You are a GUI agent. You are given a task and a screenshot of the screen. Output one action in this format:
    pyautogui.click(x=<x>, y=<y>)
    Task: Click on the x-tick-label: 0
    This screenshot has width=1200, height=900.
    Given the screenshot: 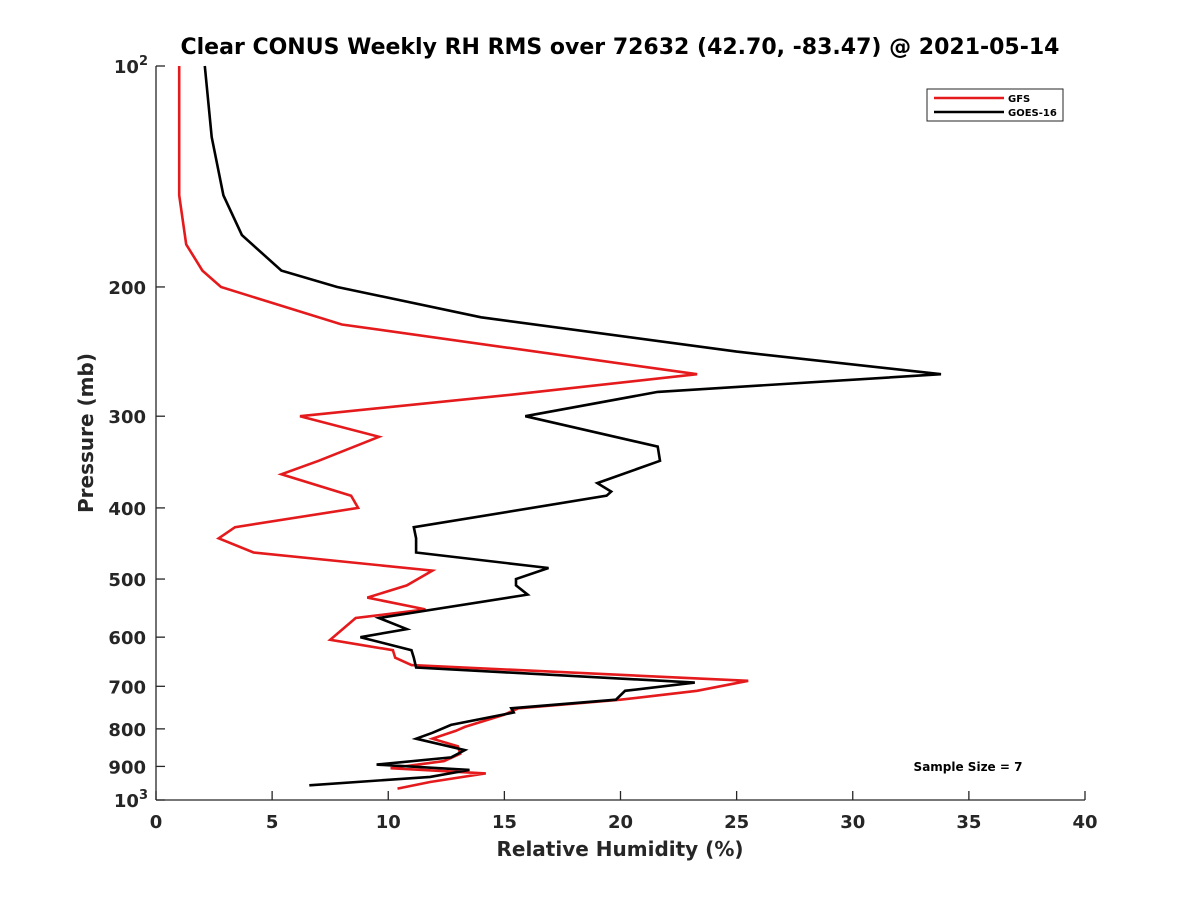 What is the action you would take?
    pyautogui.click(x=156, y=822)
    